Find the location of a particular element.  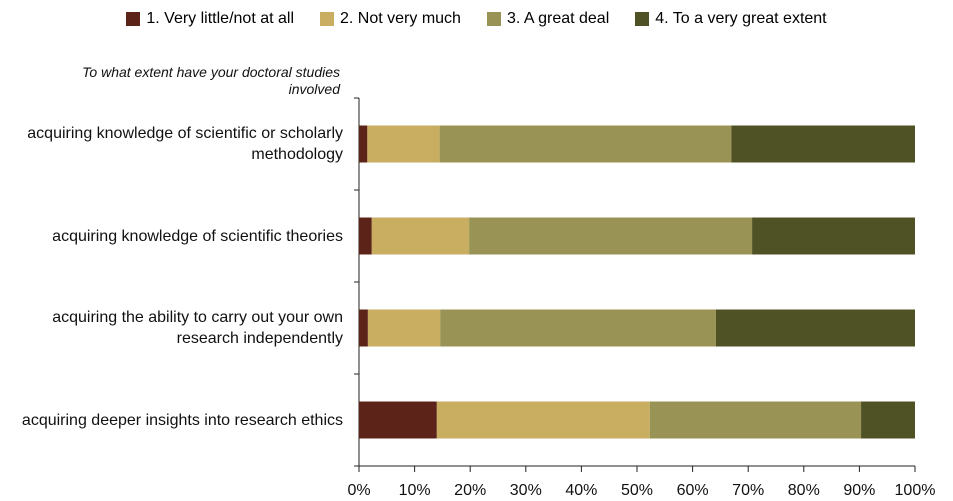

legend-label: 4. To a very great extent is located at coordinates (741, 18).